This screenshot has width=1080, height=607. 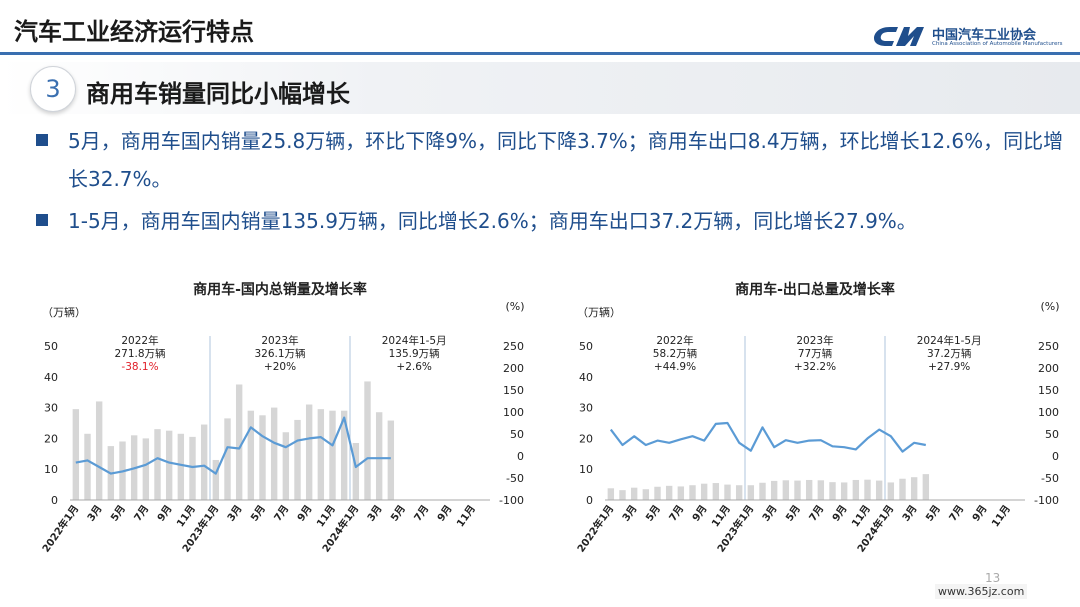 What do you see at coordinates (218, 94) in the screenshot?
I see `section-title: 商用车销量同比小幅增长` at bounding box center [218, 94].